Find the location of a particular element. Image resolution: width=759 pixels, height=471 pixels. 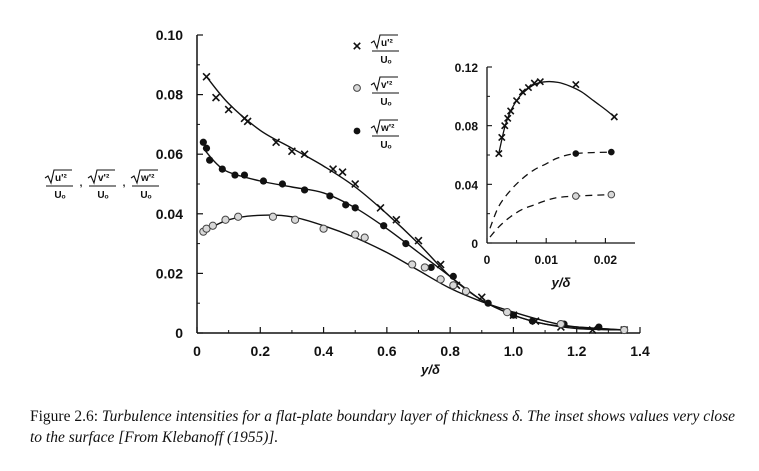

inset-x-tick-label: 0.02 is located at coordinates (606, 260).